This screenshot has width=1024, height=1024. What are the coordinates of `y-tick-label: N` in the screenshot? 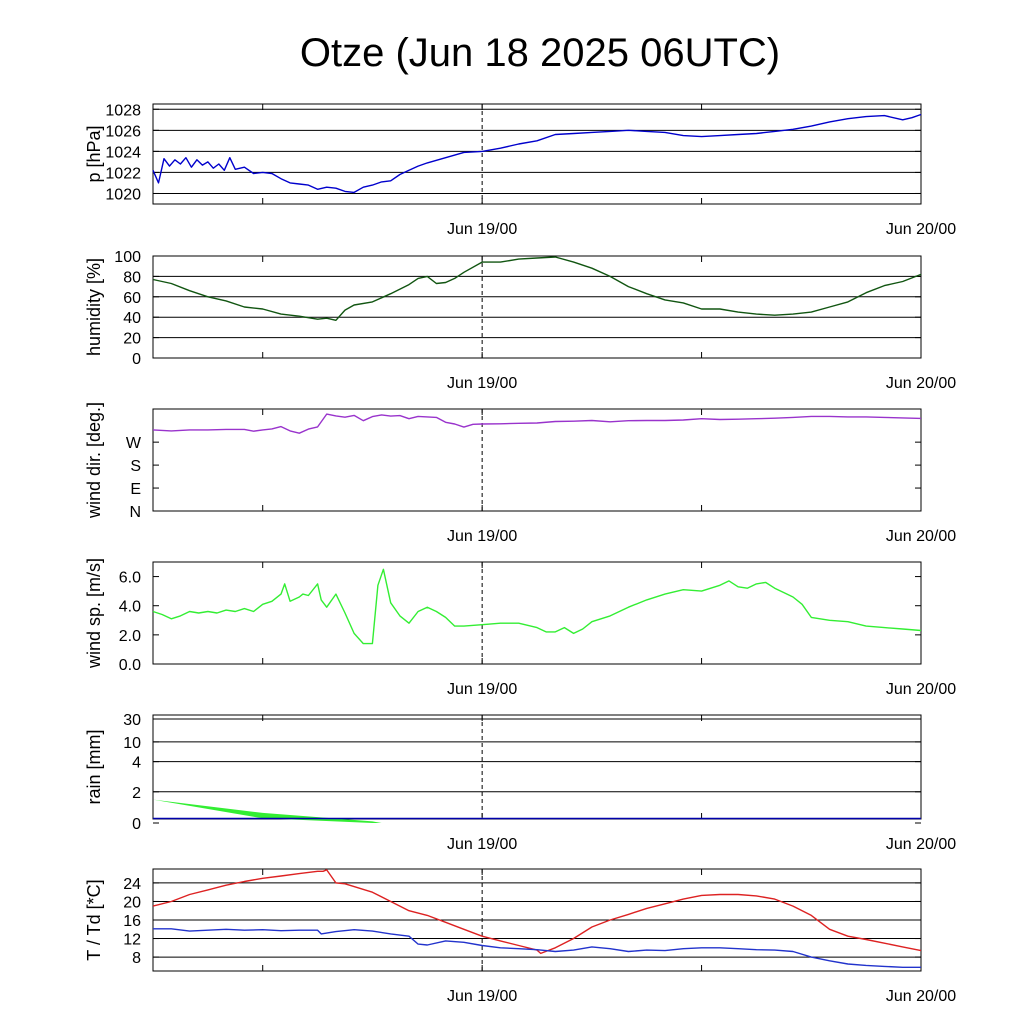 It's located at (135, 512).